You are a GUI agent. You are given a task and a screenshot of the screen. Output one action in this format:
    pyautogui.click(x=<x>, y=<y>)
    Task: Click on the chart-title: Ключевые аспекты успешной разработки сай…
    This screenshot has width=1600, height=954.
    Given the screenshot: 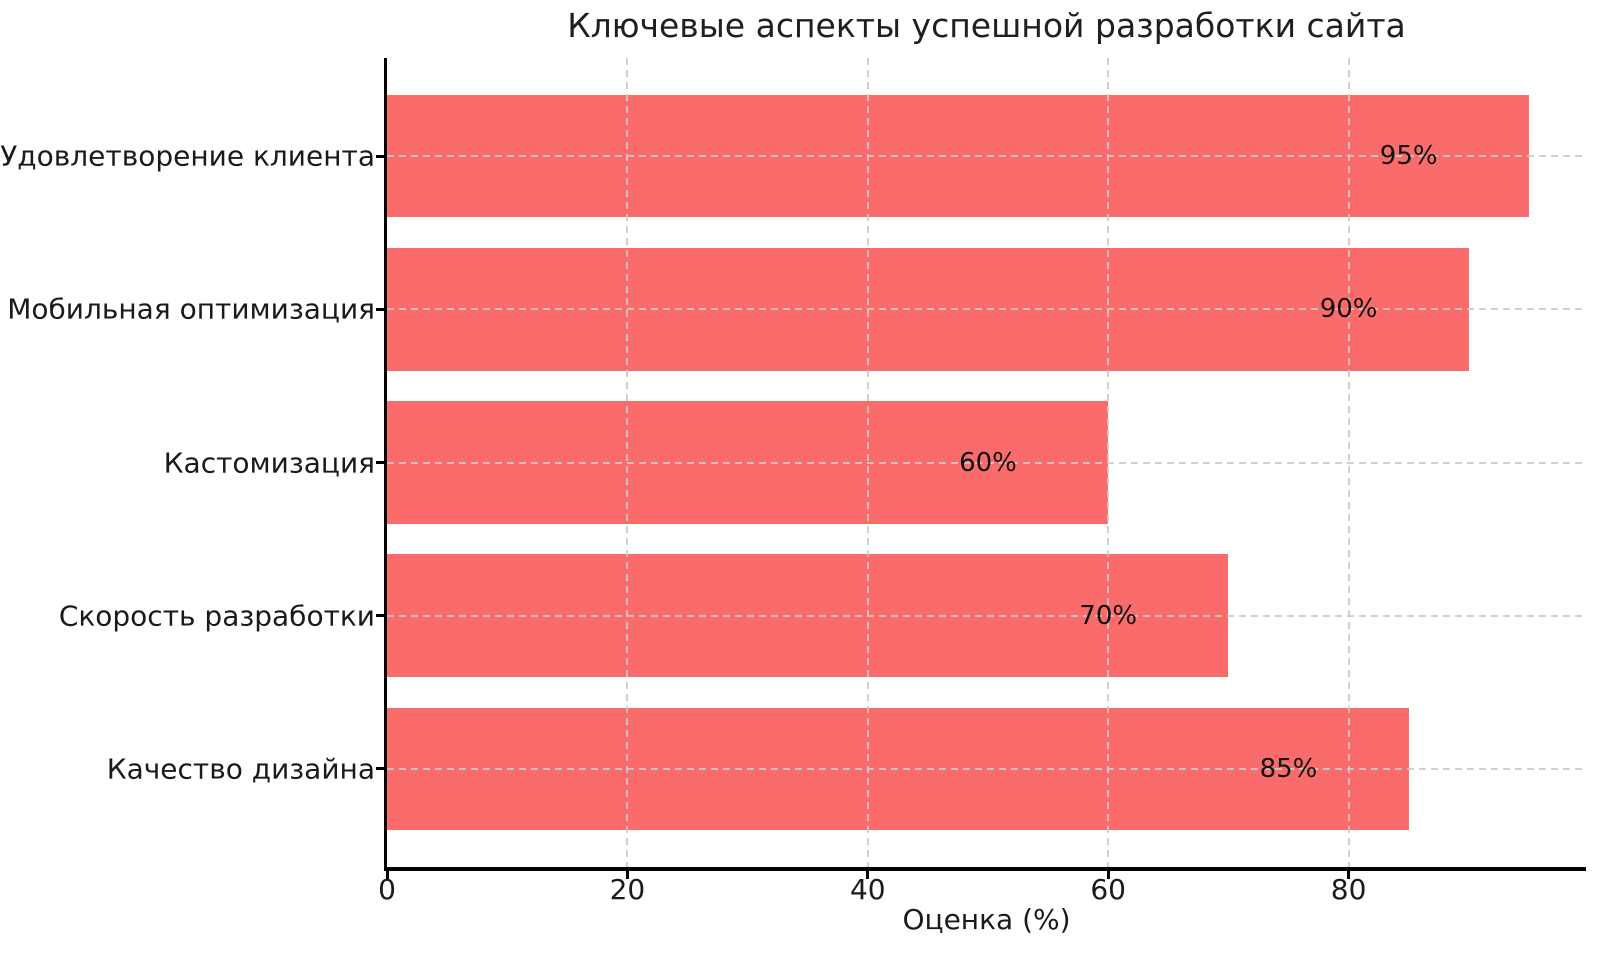 What is the action you would take?
    pyautogui.click(x=986, y=25)
    